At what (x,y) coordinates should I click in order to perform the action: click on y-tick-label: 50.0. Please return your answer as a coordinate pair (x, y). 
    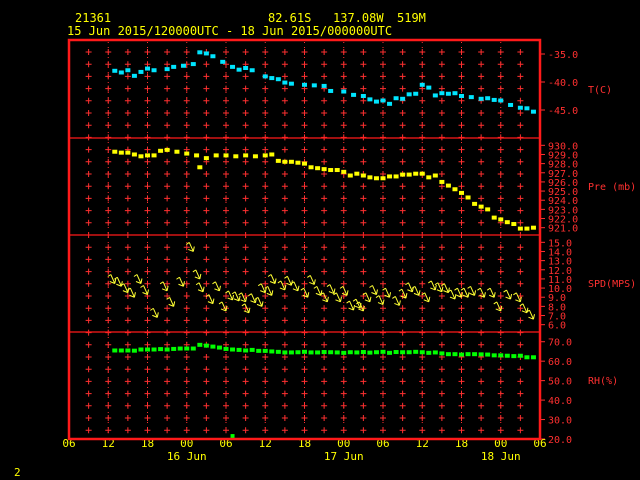
    Looking at the image, I should click on (560, 382).